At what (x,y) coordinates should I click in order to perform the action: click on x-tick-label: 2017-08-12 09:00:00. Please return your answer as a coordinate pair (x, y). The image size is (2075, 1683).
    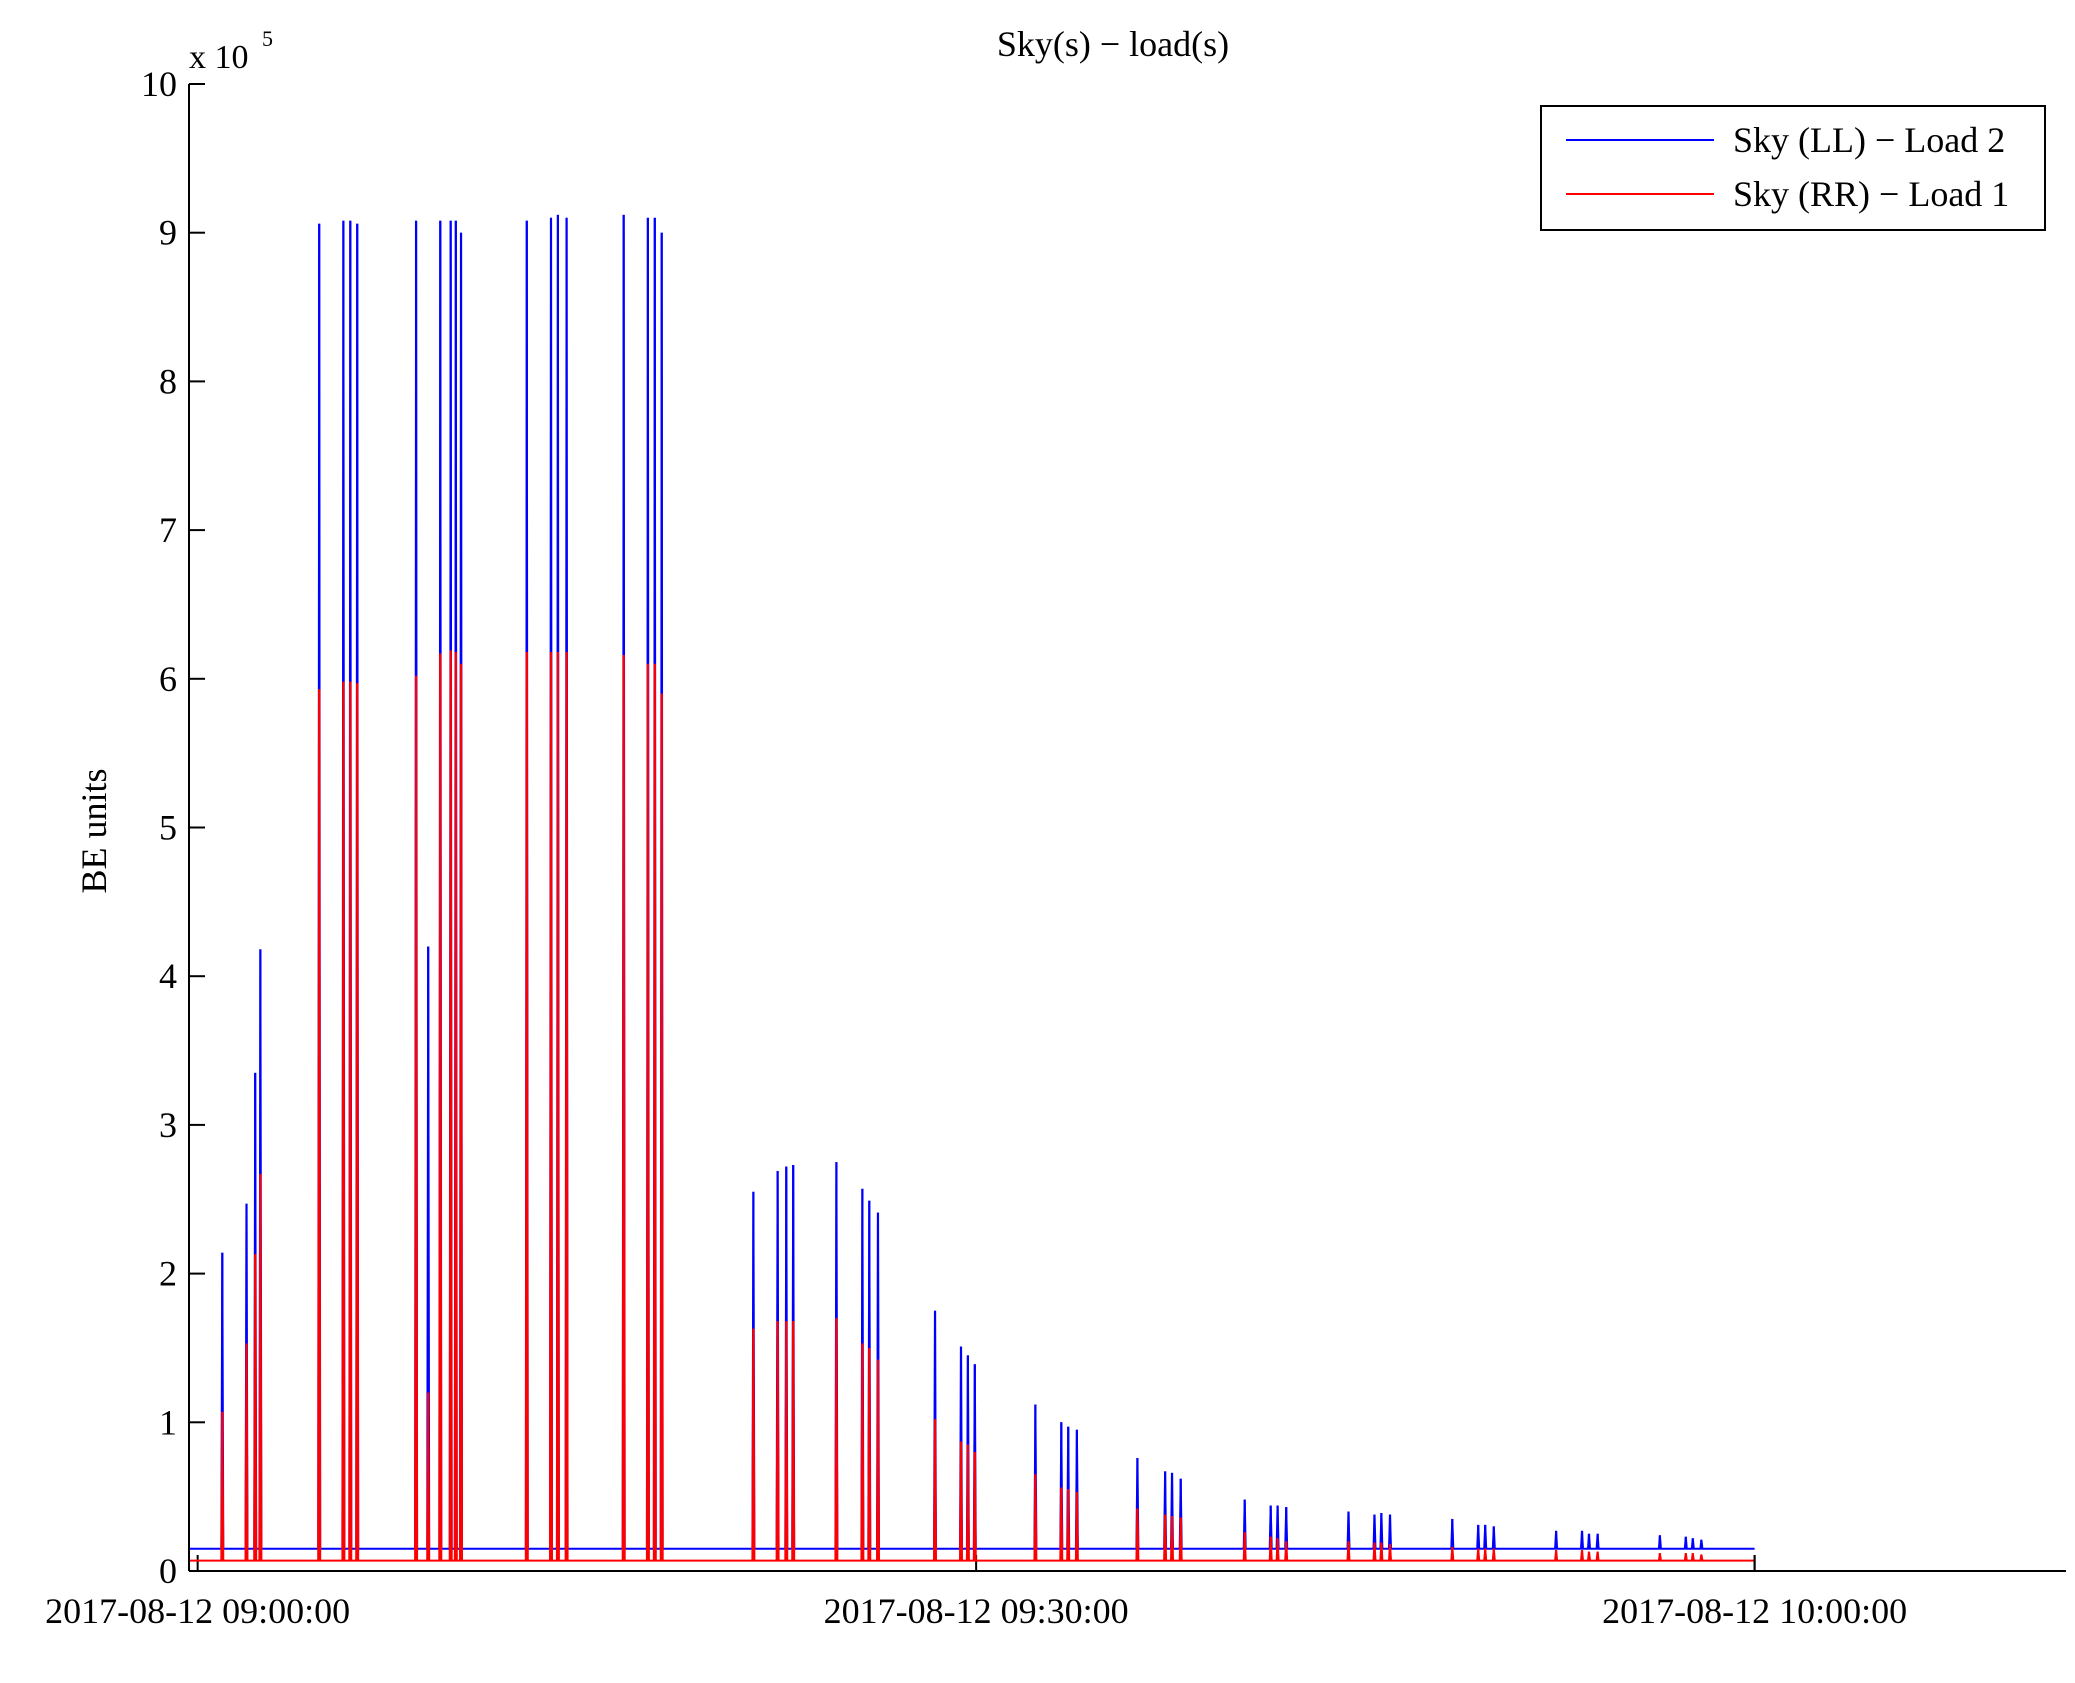
    Looking at the image, I should click on (197, 1611).